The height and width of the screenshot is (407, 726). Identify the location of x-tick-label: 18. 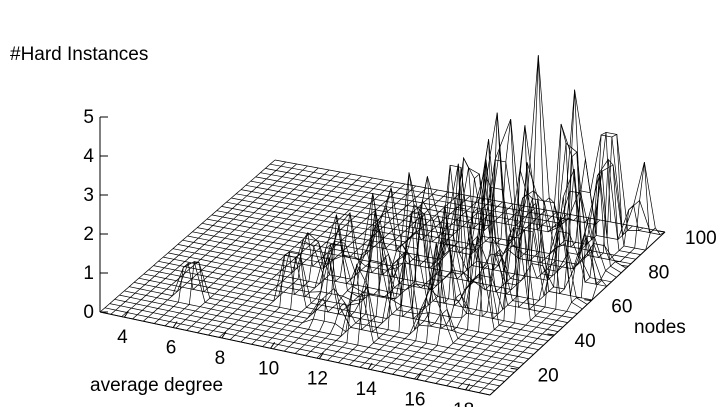
(463, 403).